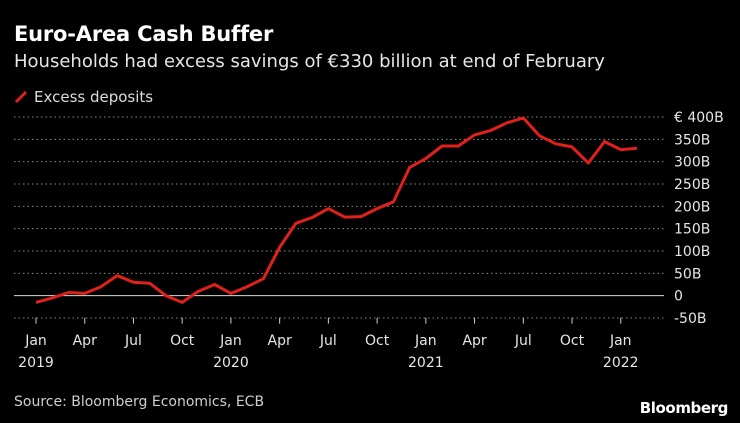 The height and width of the screenshot is (423, 740). I want to click on chart-title: Euro-Area Cash Buffer, so click(144, 34).